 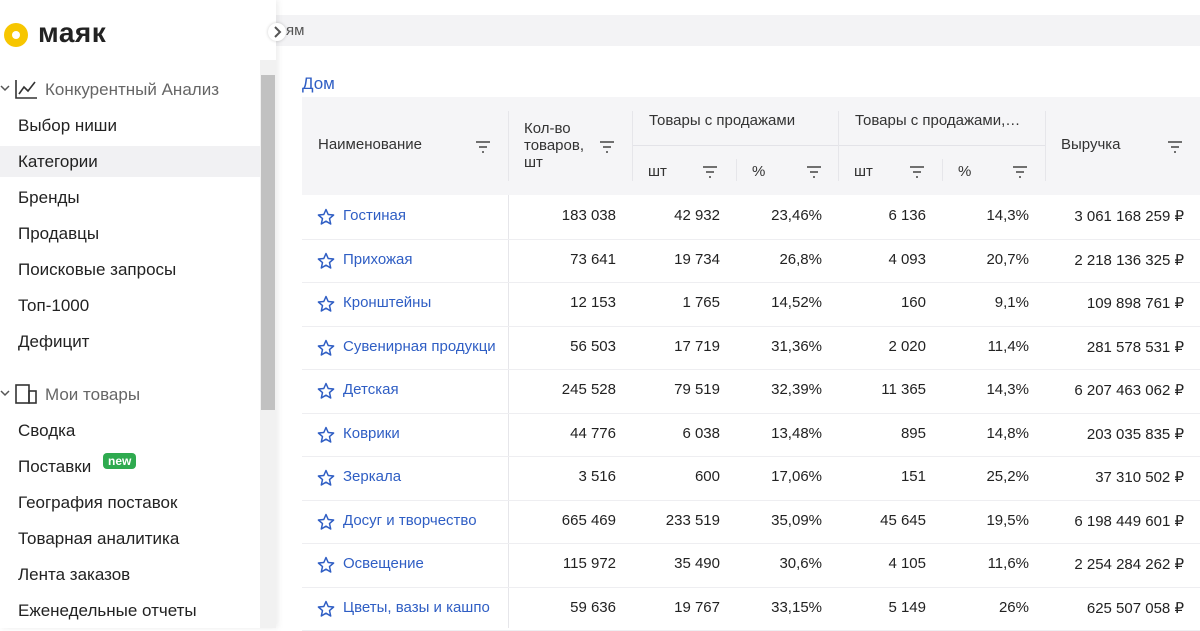 What do you see at coordinates (419, 346) in the screenshot?
I see `category-link: Сувенирная продукци` at bounding box center [419, 346].